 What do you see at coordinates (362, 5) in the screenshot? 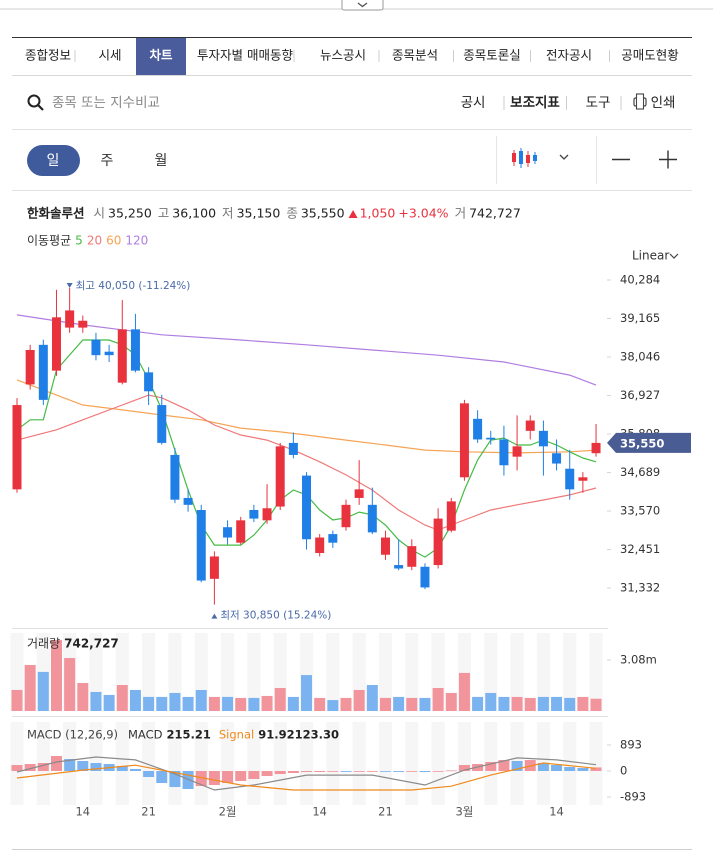
I see `collapse-button` at bounding box center [362, 5].